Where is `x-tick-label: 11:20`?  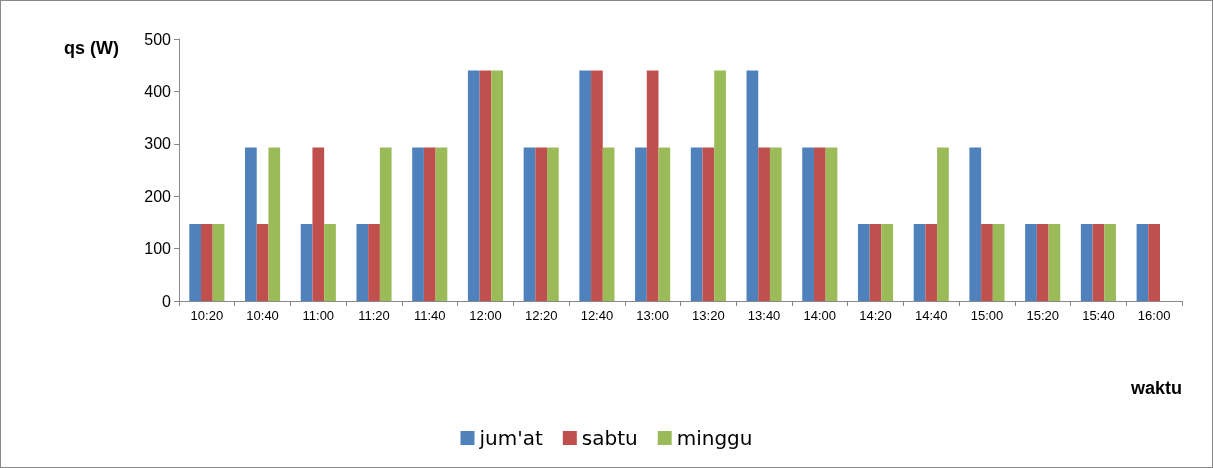 x-tick-label: 11:20 is located at coordinates (374, 315).